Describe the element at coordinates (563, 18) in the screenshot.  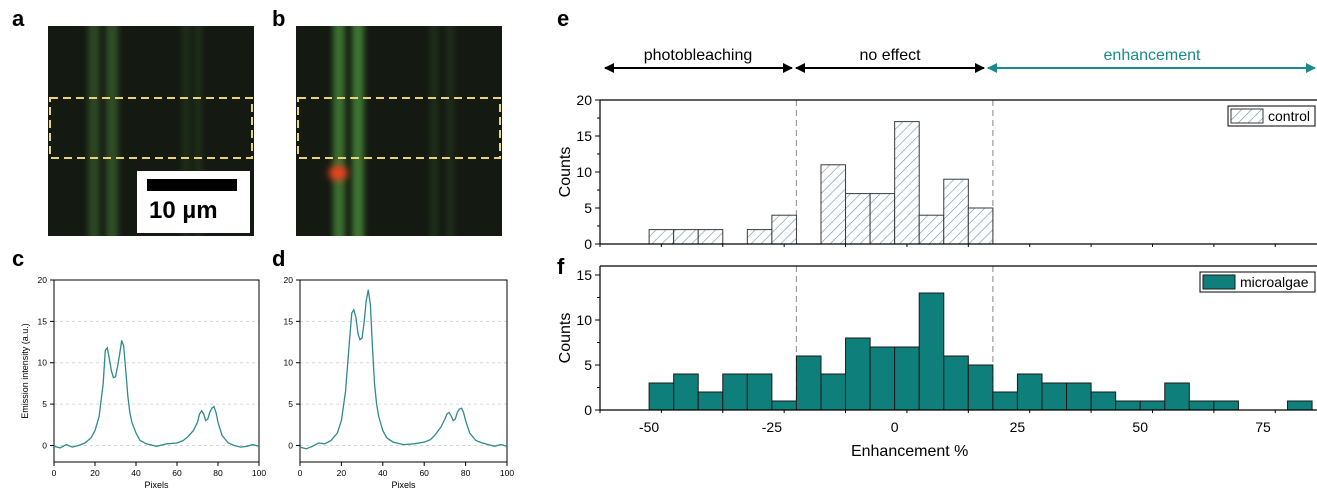
I see `panel-label-e: e` at that location.